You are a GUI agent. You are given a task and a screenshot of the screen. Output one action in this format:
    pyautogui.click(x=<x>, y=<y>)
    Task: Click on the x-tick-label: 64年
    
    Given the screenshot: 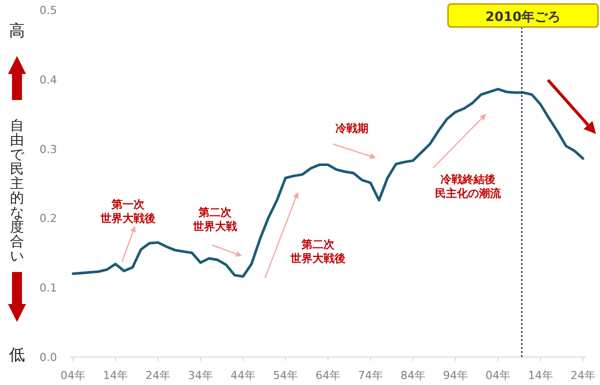 What is the action you would take?
    pyautogui.click(x=328, y=375)
    